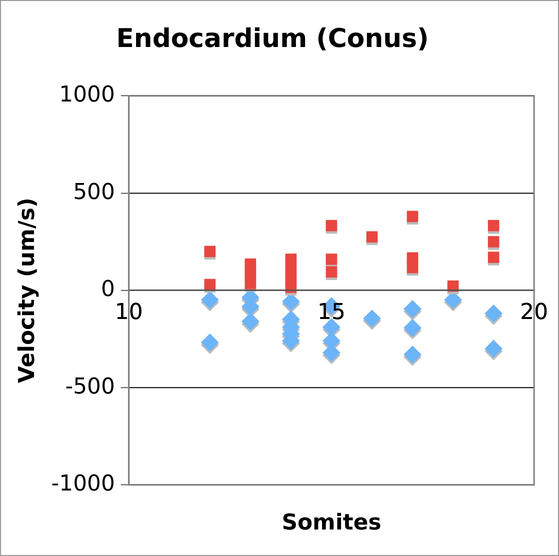  Describe the element at coordinates (83, 484) in the screenshot. I see `y-tick-label: -1000` at that location.